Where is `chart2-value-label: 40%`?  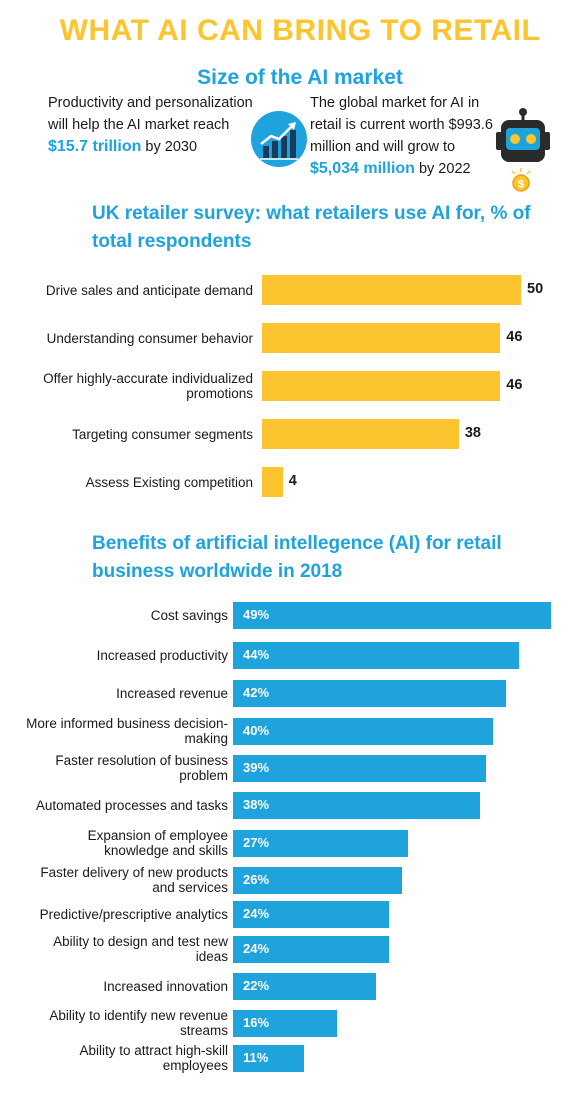 chart2-value-label: 40% is located at coordinates (256, 730).